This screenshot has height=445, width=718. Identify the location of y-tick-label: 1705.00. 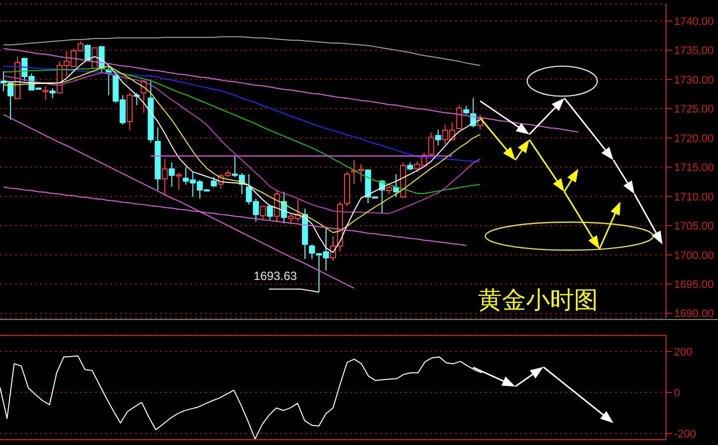
(694, 226).